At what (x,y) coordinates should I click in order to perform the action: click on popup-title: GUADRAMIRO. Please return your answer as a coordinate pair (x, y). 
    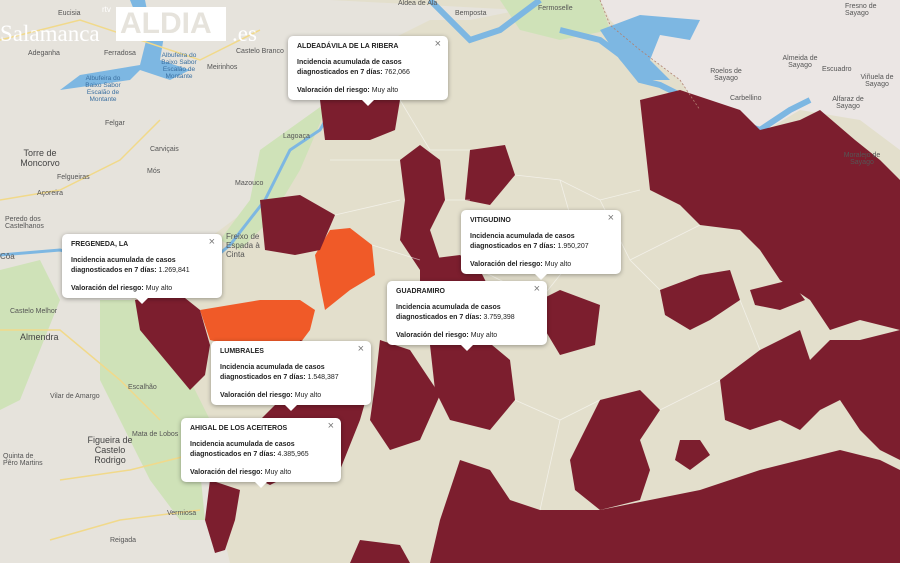
    Looking at the image, I should click on (420, 291).